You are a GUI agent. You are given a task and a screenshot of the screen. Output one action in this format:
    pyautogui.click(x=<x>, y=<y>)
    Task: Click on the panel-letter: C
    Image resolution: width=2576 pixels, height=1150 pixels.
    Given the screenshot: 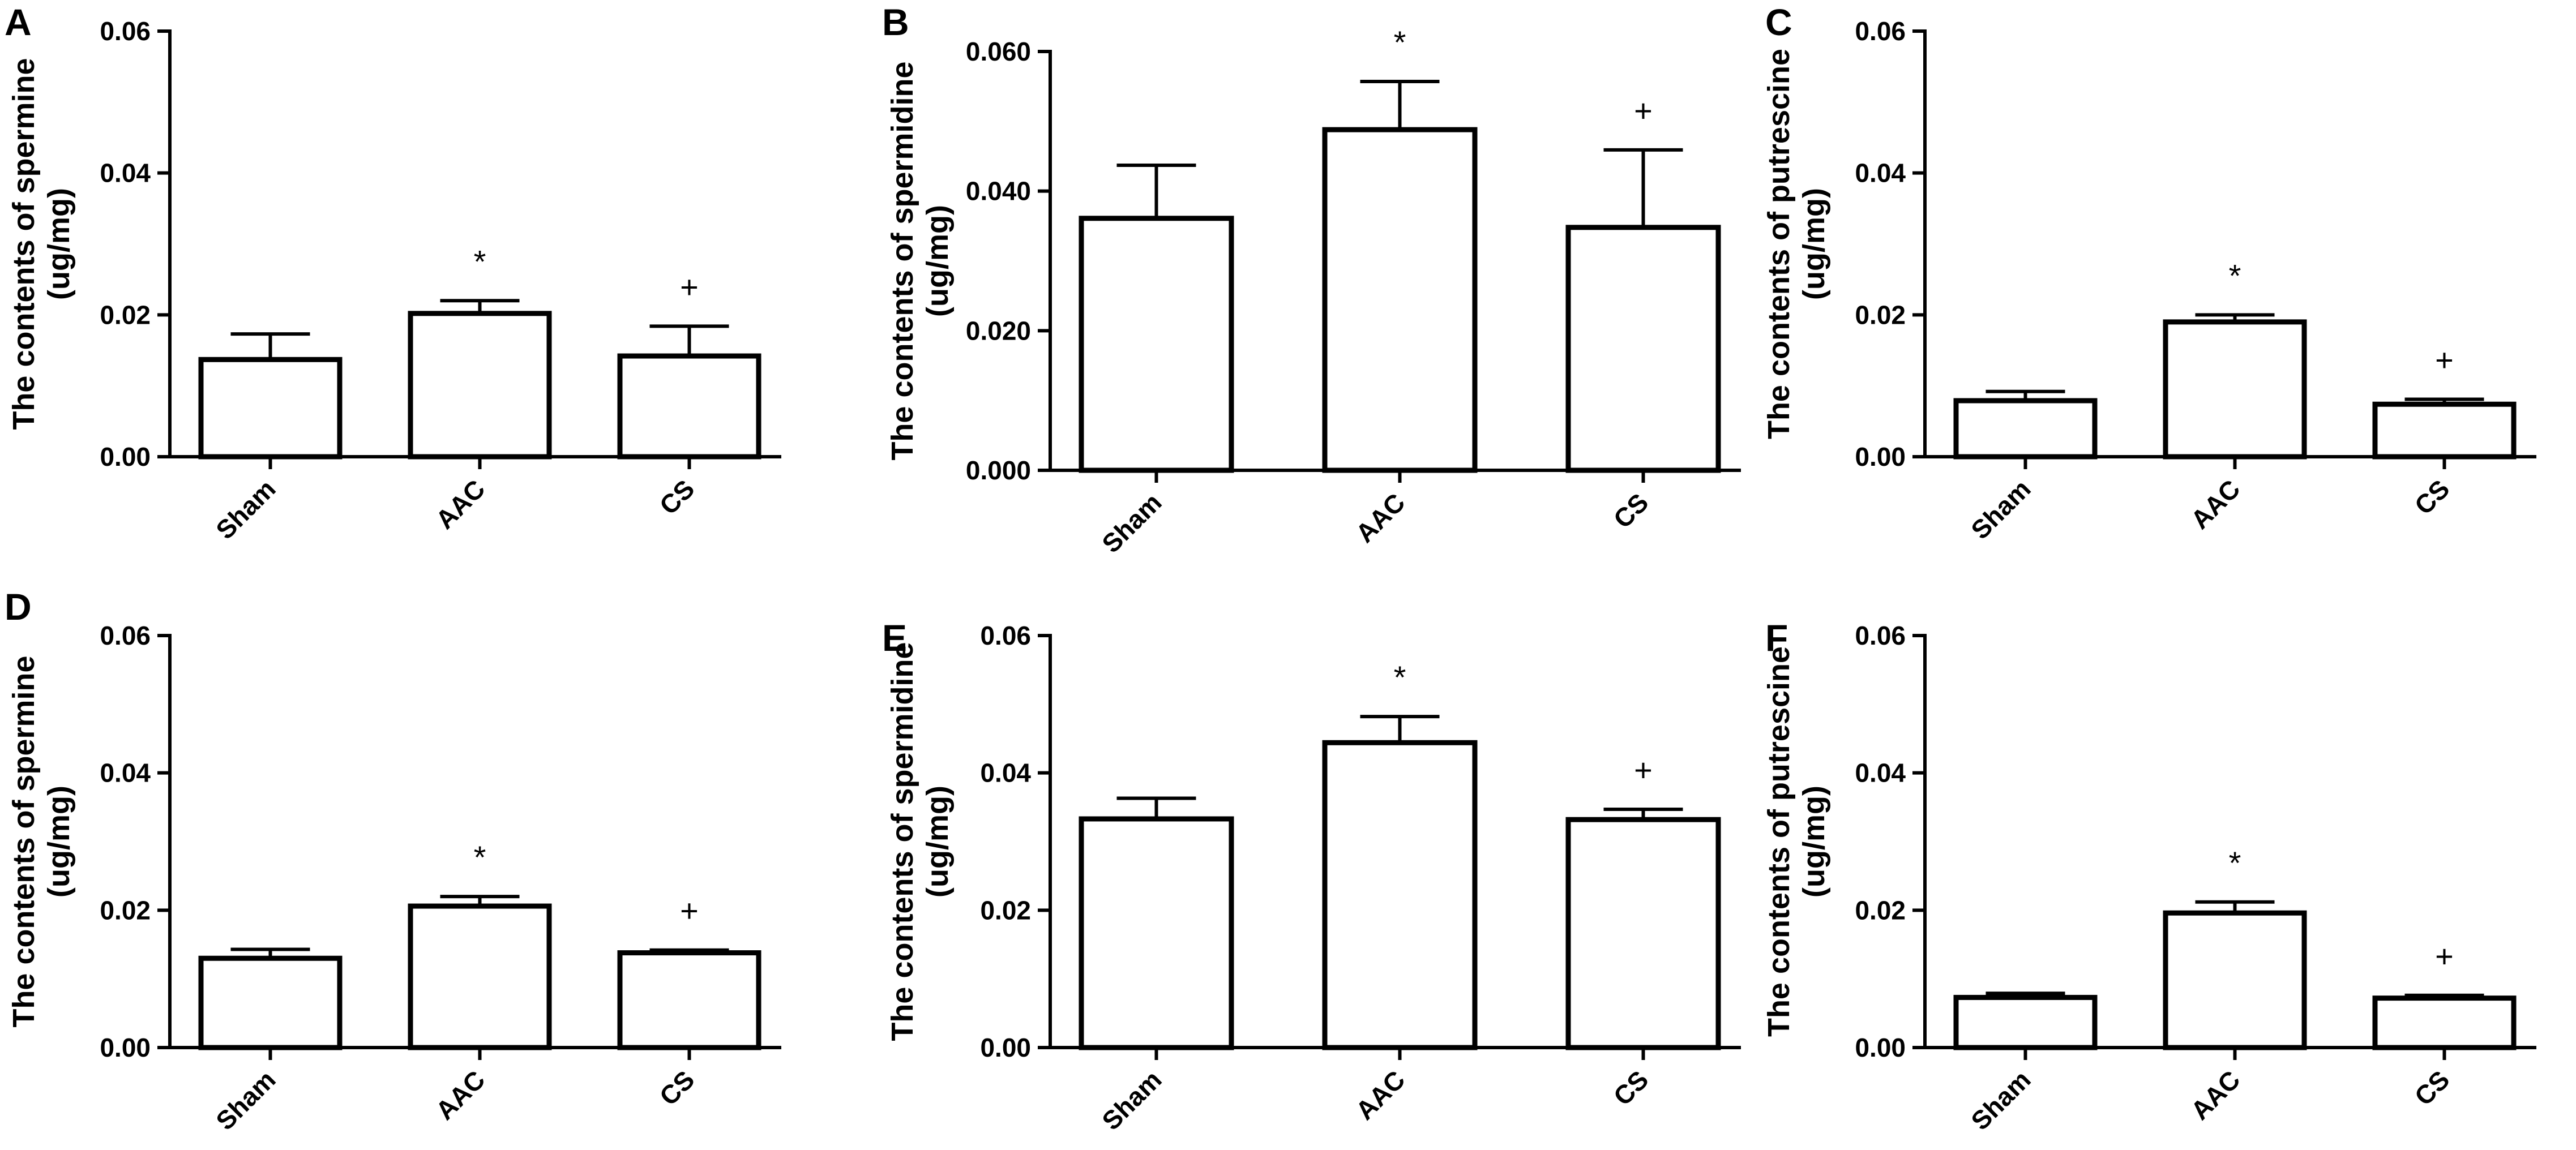 What is the action you would take?
    pyautogui.click(x=1778, y=22)
    